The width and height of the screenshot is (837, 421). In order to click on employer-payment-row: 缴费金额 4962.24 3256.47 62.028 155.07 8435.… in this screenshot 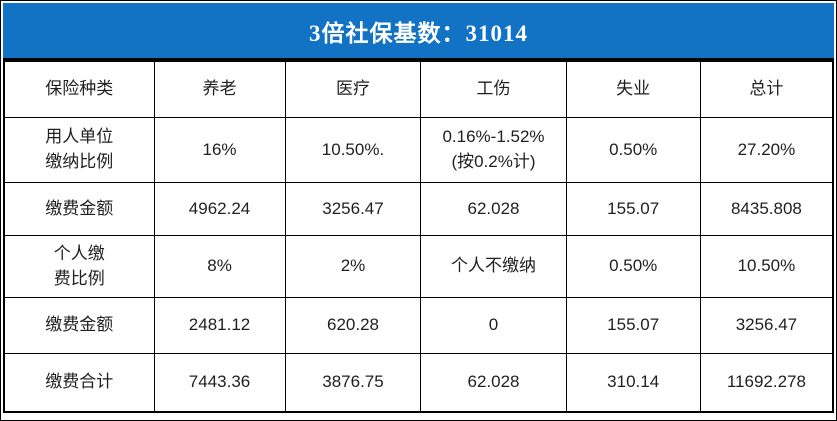, I will do `click(418, 209)`.